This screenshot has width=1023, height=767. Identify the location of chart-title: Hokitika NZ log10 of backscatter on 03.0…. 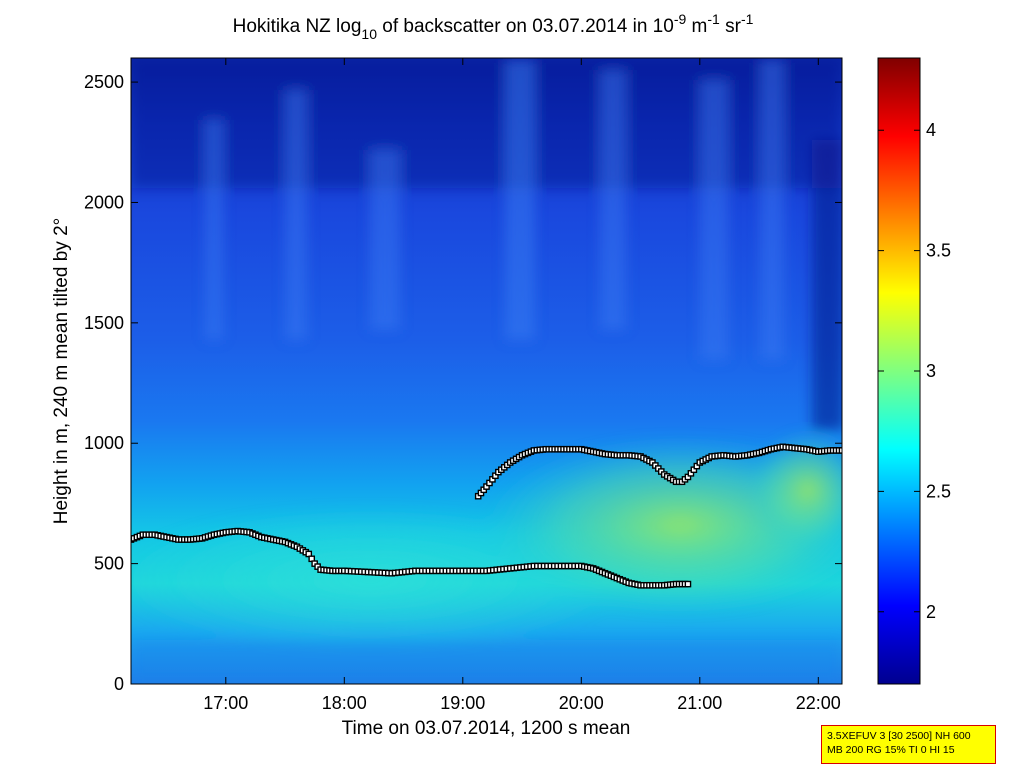
(493, 26).